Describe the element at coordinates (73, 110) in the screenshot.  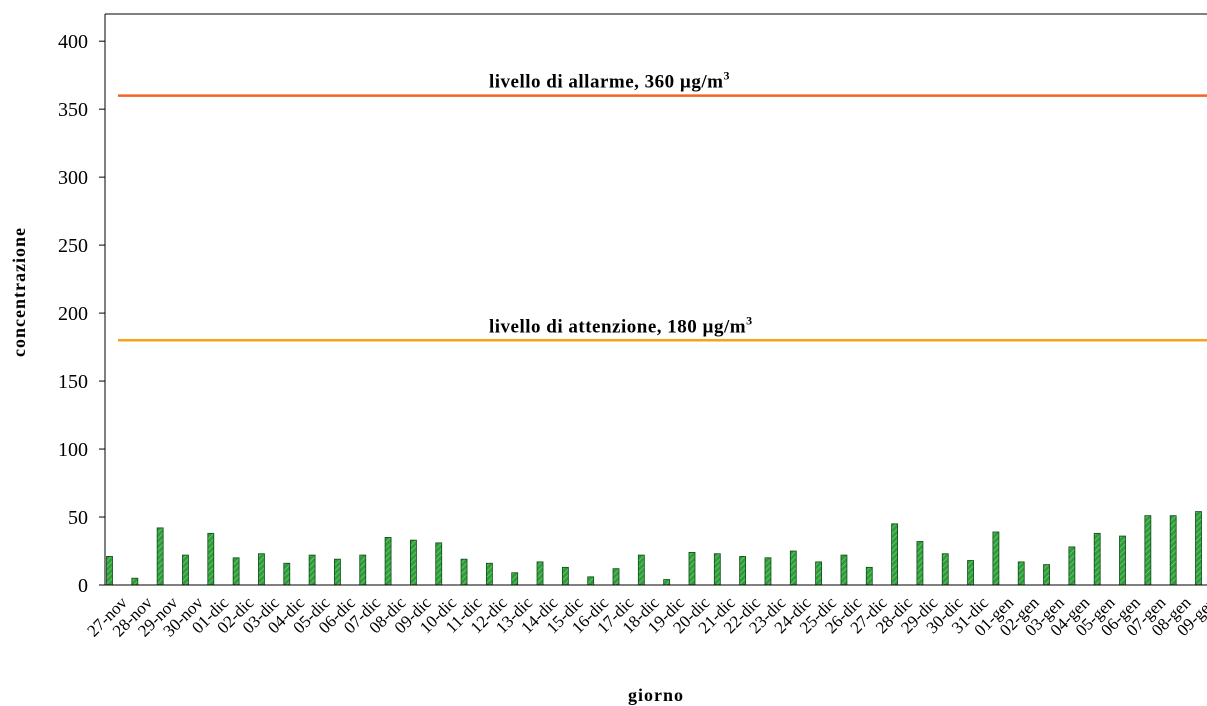
I see `y-tick-label: 350` at that location.